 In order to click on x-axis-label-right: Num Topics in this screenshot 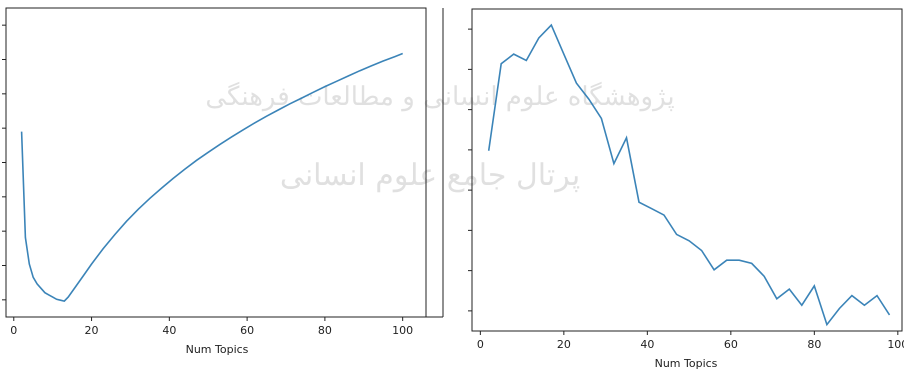, I will do `click(686, 363)`.